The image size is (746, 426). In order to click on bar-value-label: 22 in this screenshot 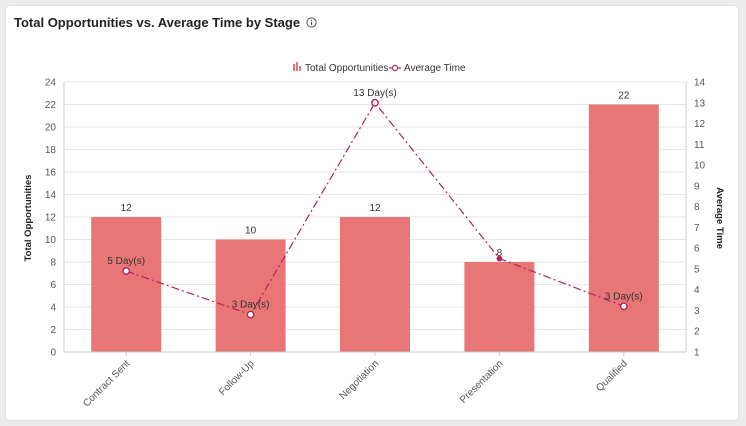, I will do `click(624, 96)`.